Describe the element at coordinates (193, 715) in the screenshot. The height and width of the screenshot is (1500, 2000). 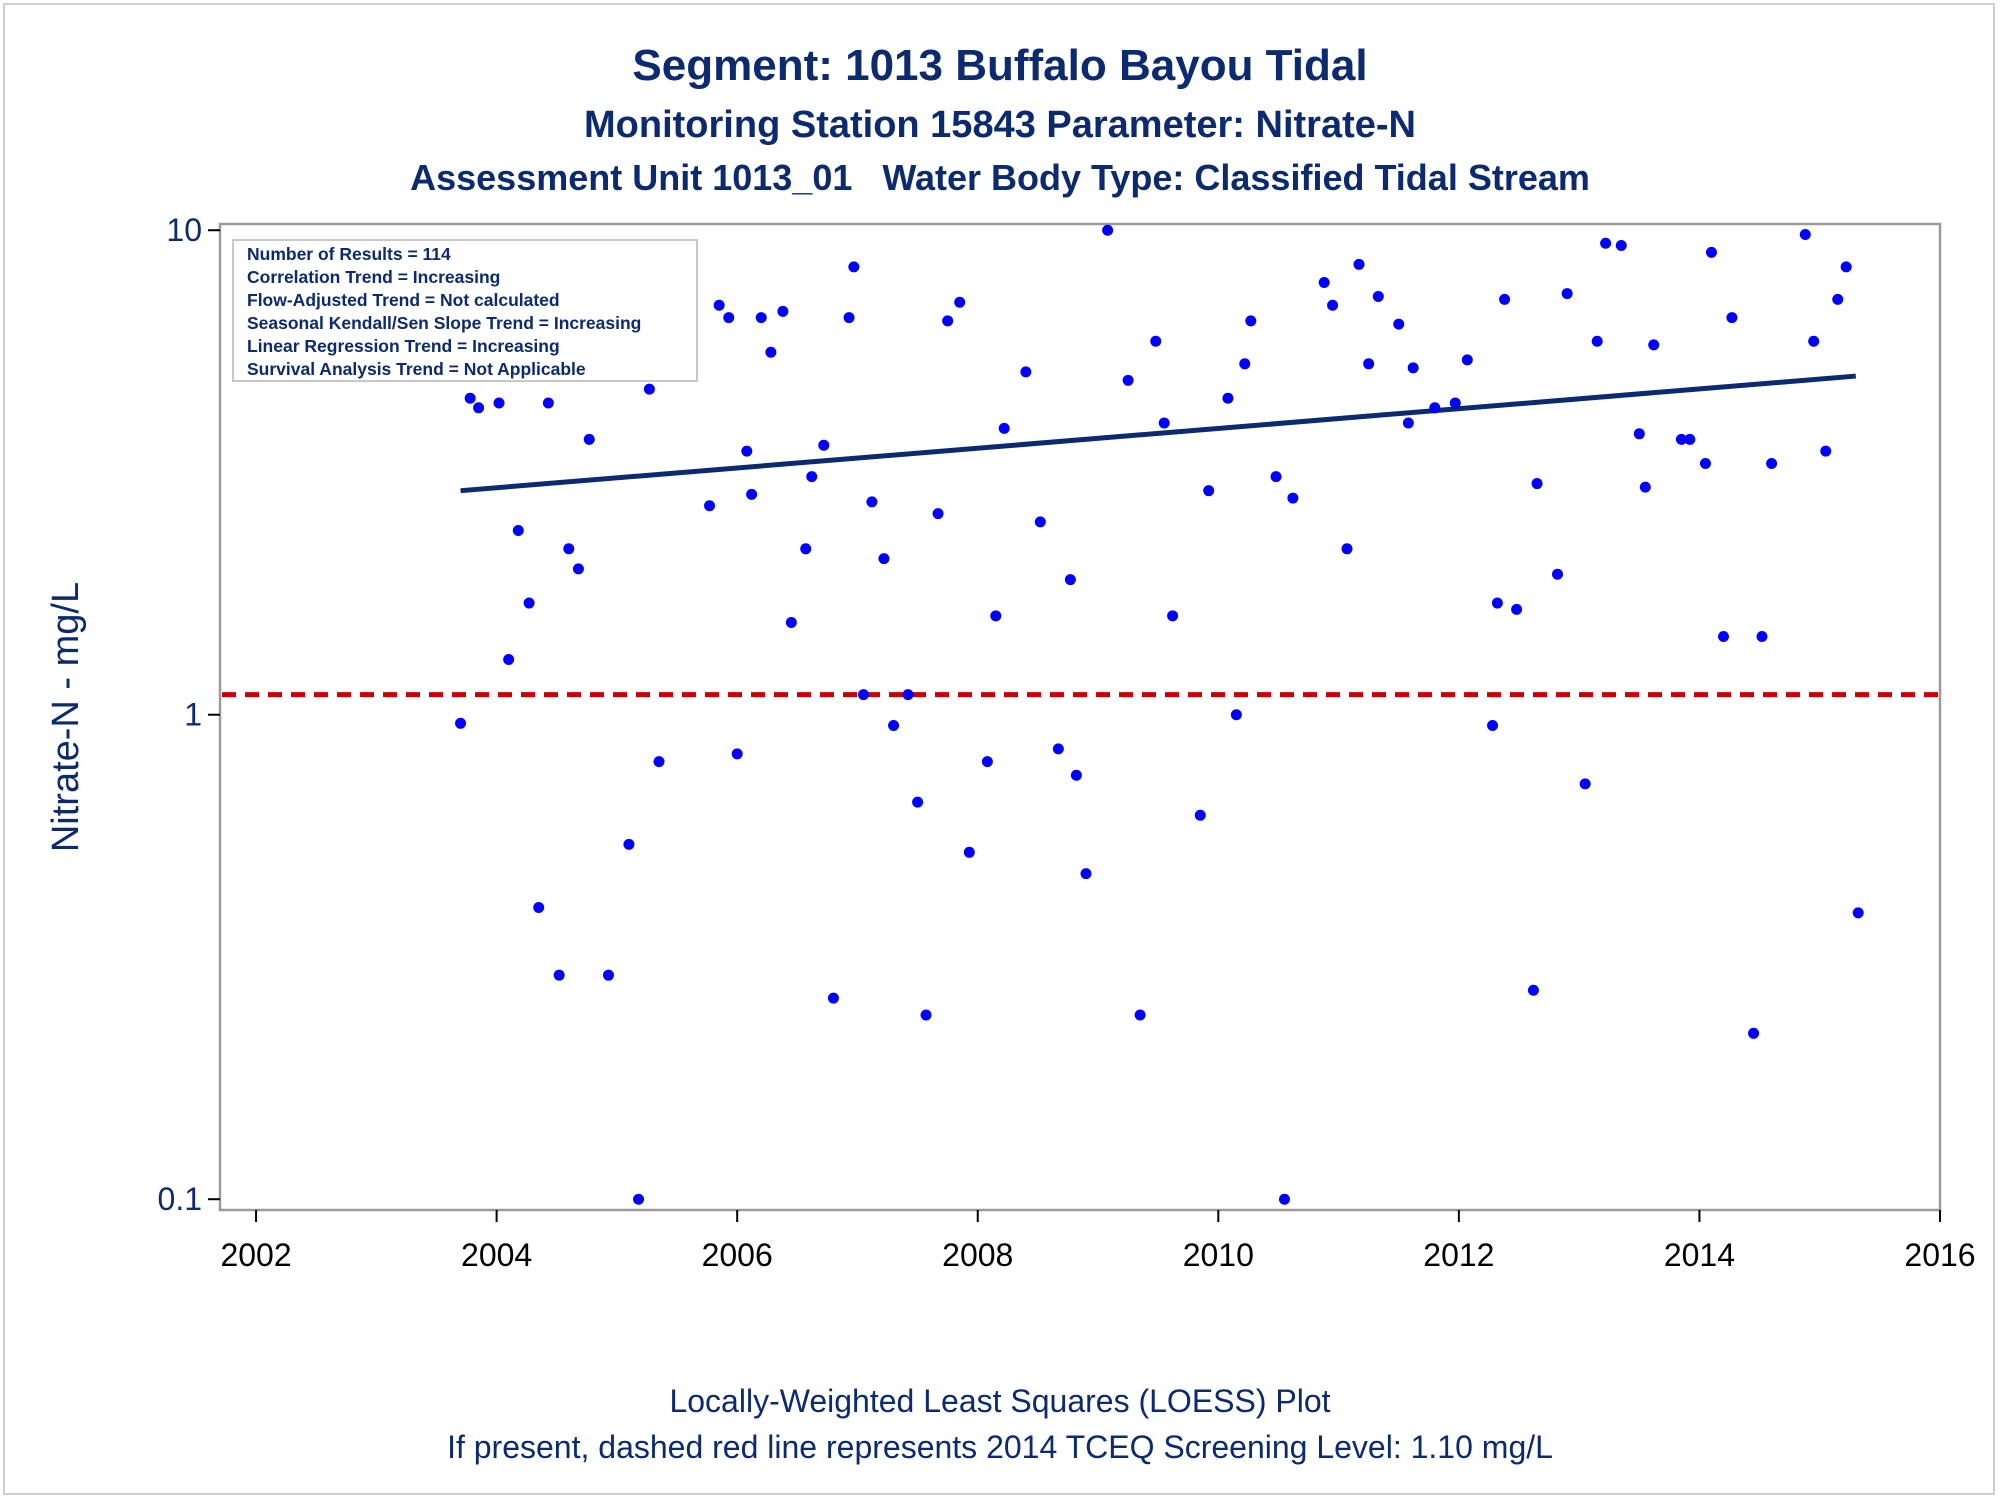
I see `y-tick-label-1: 1` at that location.